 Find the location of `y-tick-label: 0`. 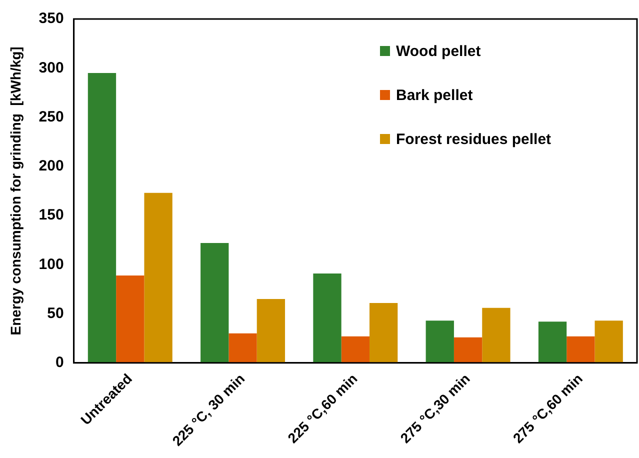

y-tick-label: 0 is located at coordinates (59, 363).